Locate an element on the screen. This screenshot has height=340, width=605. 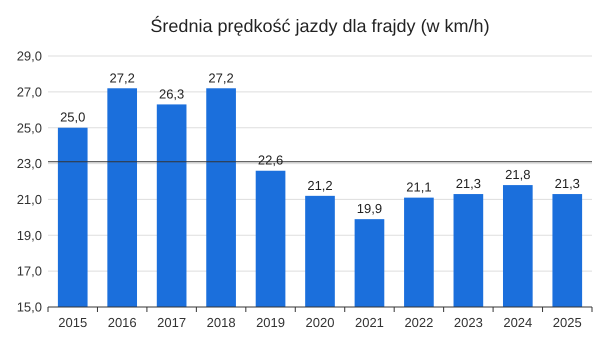
data-label: 26,3 is located at coordinates (171, 94).